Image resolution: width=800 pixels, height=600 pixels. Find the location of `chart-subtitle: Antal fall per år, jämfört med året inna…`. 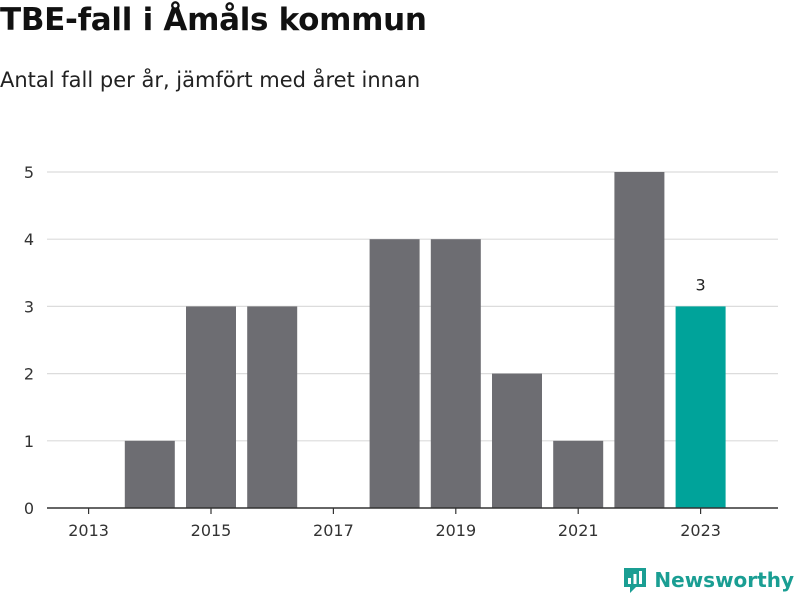

chart-subtitle: Antal fall per år, jämfört med året inna… is located at coordinates (210, 80).